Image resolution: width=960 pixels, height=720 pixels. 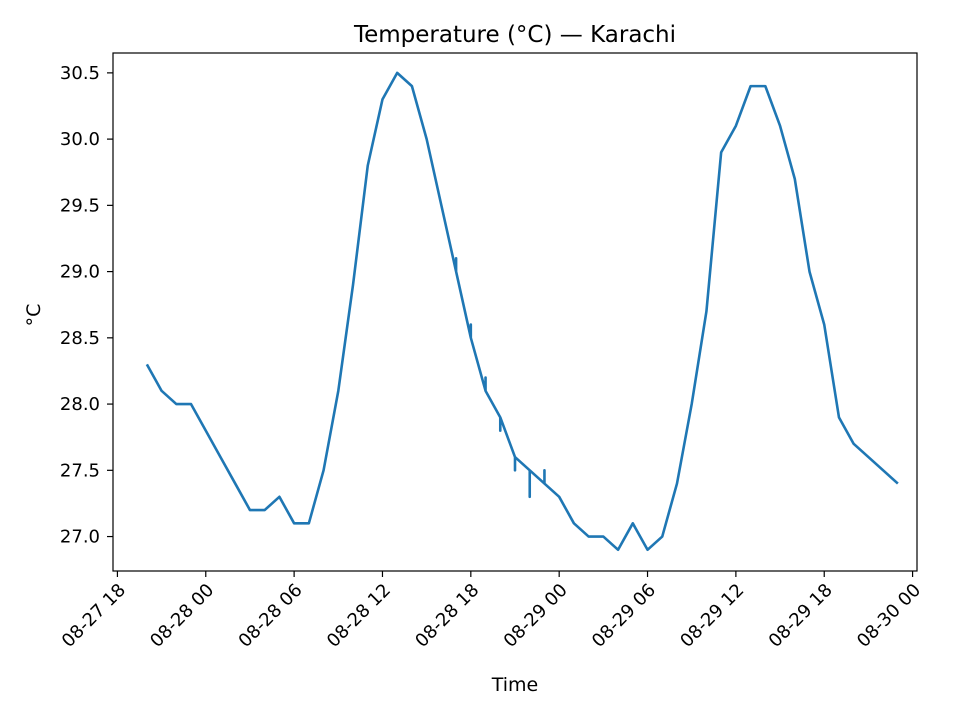 What do you see at coordinates (34, 315) in the screenshot?
I see `y-axis-title: °C` at bounding box center [34, 315].